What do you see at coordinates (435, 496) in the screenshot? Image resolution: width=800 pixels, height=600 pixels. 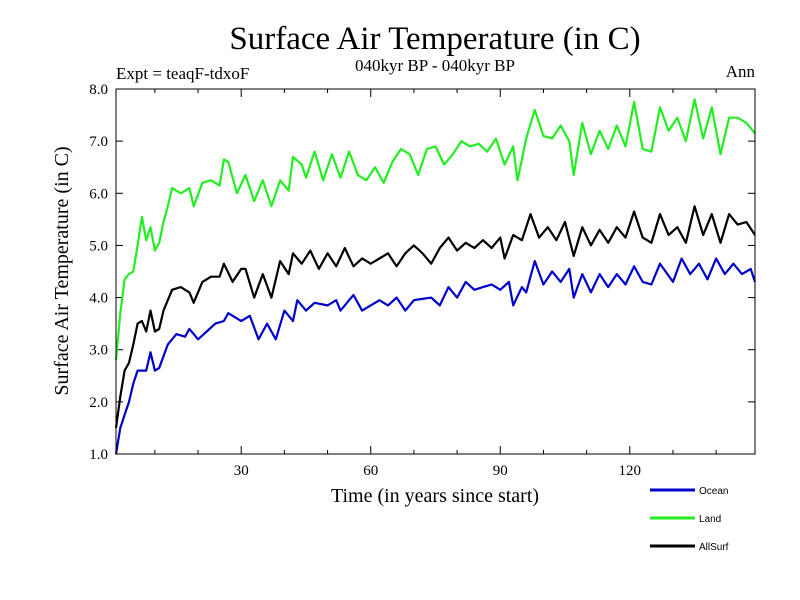 I see `x-axis-label: Time (in years since start)` at bounding box center [435, 496].